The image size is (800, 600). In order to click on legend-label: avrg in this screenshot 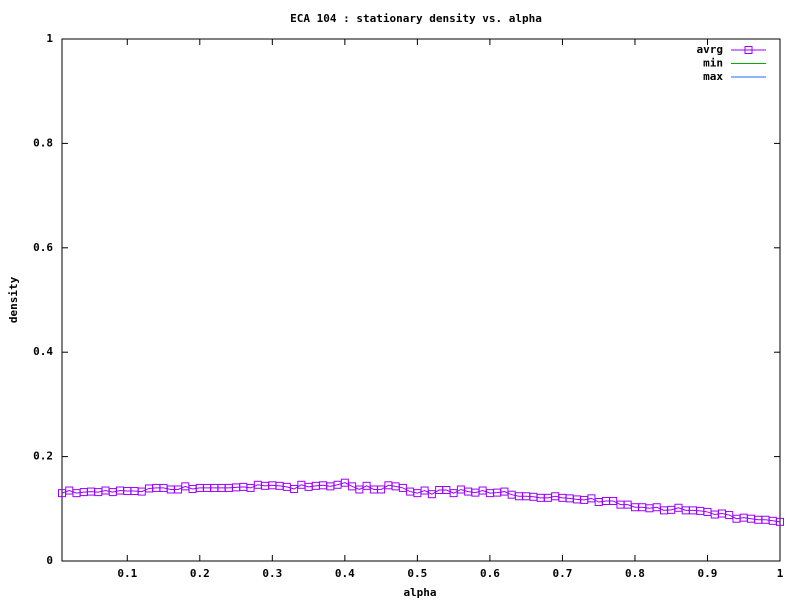, I will do `click(710, 49)`.